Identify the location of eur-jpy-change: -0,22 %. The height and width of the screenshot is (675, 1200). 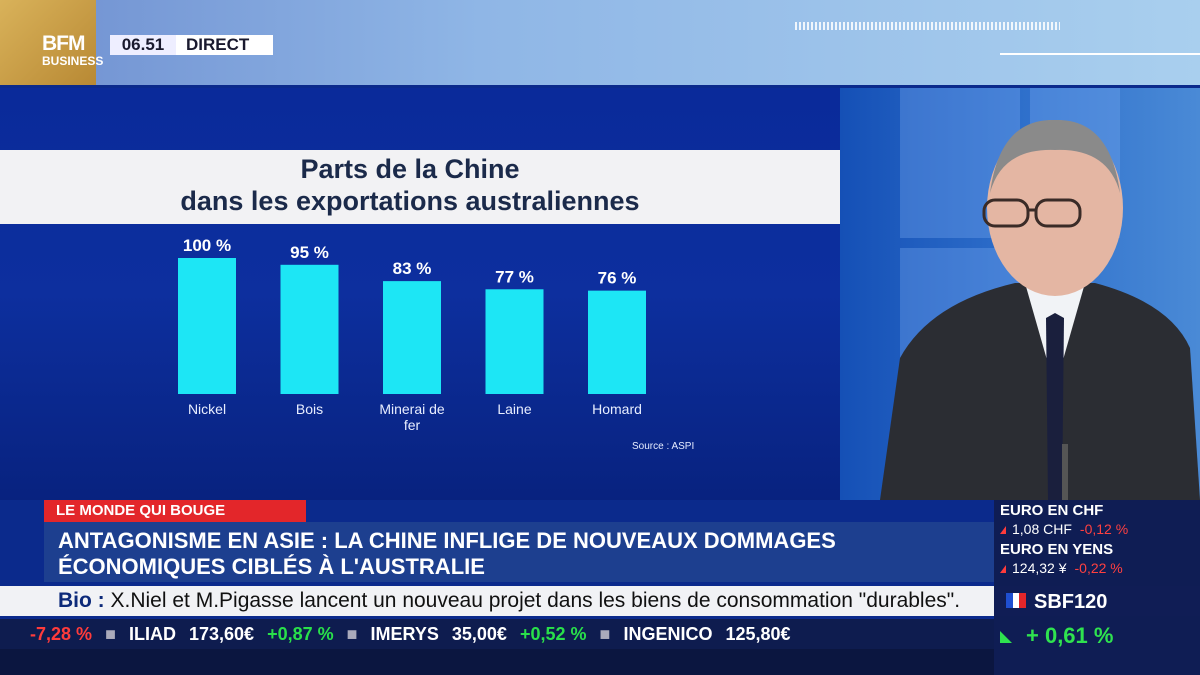
(1098, 568).